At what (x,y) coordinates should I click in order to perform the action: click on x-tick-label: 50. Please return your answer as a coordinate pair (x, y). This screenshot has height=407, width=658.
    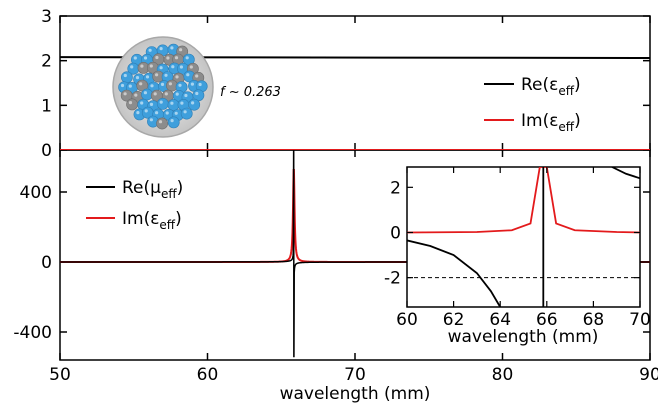
    Looking at the image, I should click on (60, 375).